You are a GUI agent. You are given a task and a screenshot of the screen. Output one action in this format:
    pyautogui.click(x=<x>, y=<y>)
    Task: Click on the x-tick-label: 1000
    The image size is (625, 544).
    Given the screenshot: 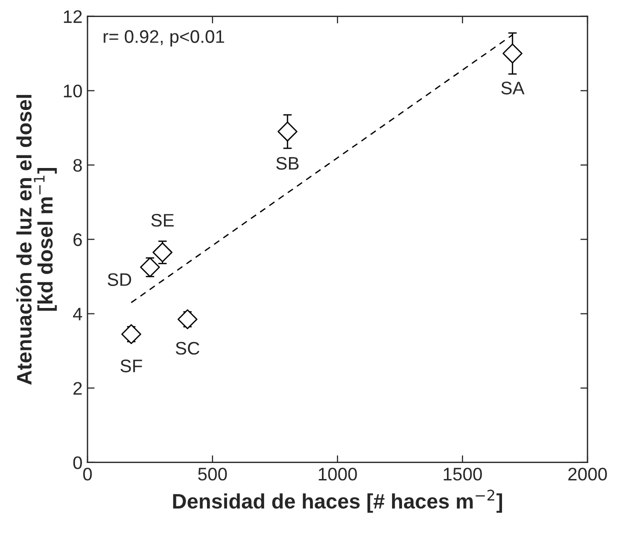 What is the action you would take?
    pyautogui.click(x=337, y=474)
    